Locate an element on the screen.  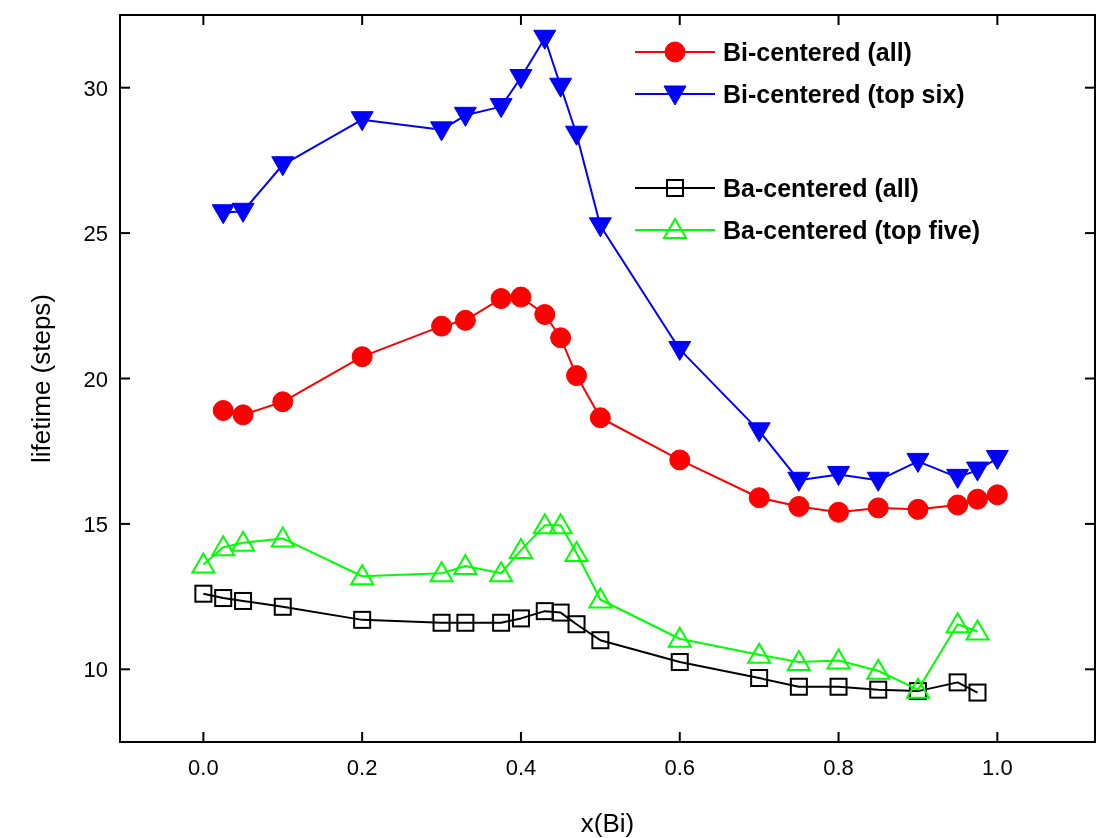
legend-label: Ba-centered (all) is located at coordinates (821, 188).